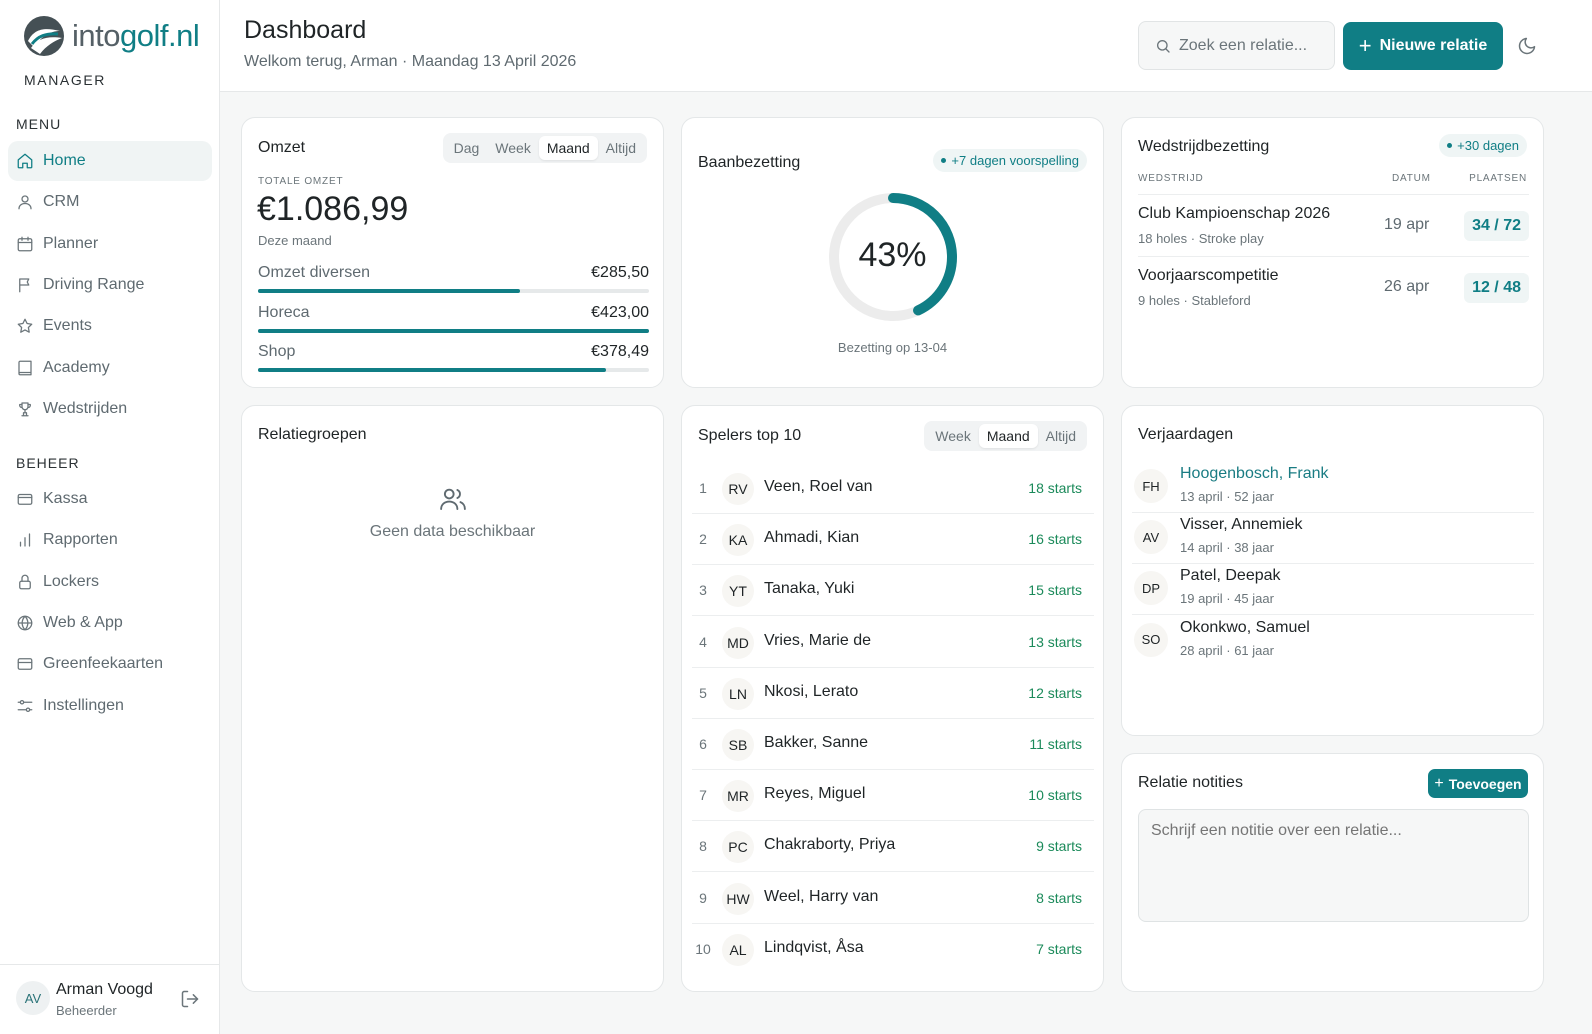  I want to click on new-relation-button: + Nieuwe relatie, so click(1423, 46).